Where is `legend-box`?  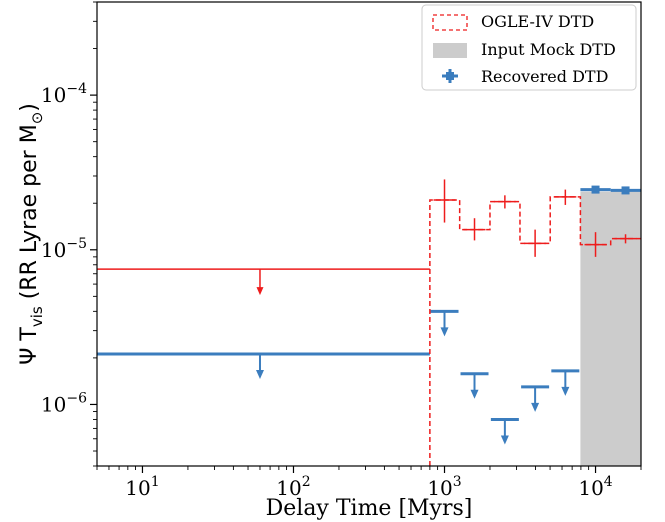
legend-box is located at coordinates (529, 47).